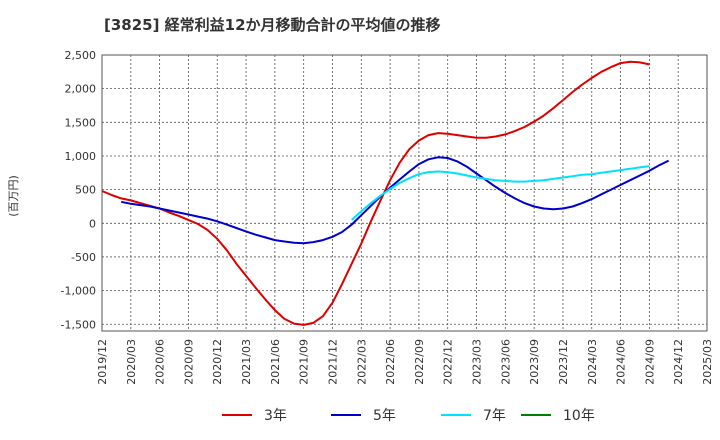 The height and width of the screenshot is (440, 720). I want to click on legend-label: 10年, so click(579, 416).